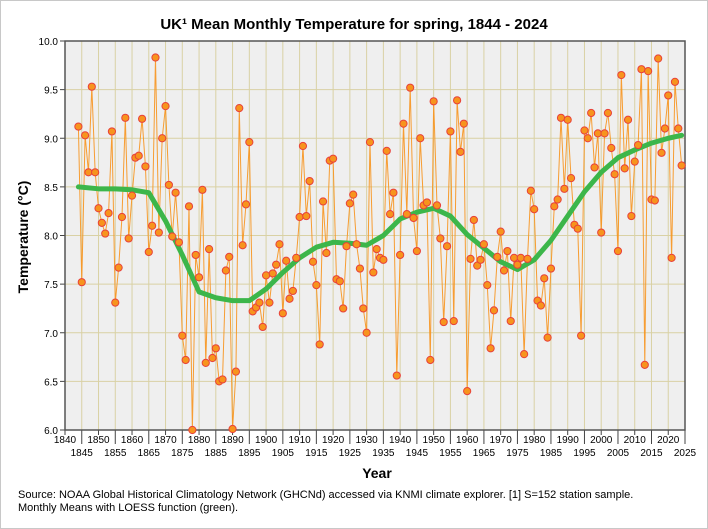 The height and width of the screenshot is (529, 708). Describe the element at coordinates (568, 440) in the screenshot. I see `x-tick-label: 1990` at that location.